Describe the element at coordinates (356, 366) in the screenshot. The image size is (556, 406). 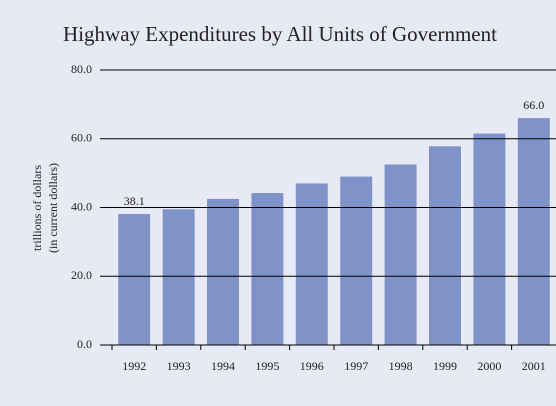
I see `x-tick-label: 1997` at that location.